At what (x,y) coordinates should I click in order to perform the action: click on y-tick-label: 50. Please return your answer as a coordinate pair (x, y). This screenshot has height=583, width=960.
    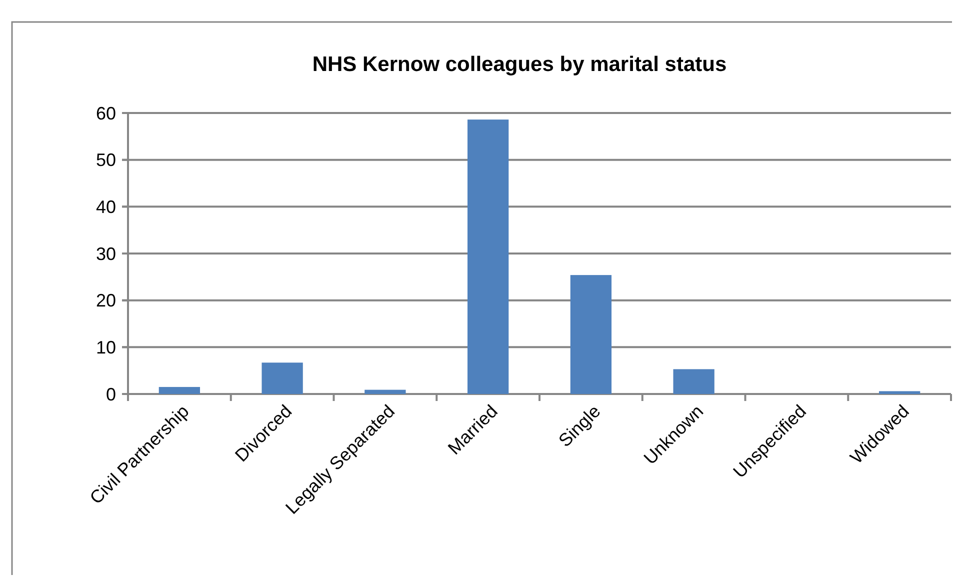
    Looking at the image, I should click on (106, 160).